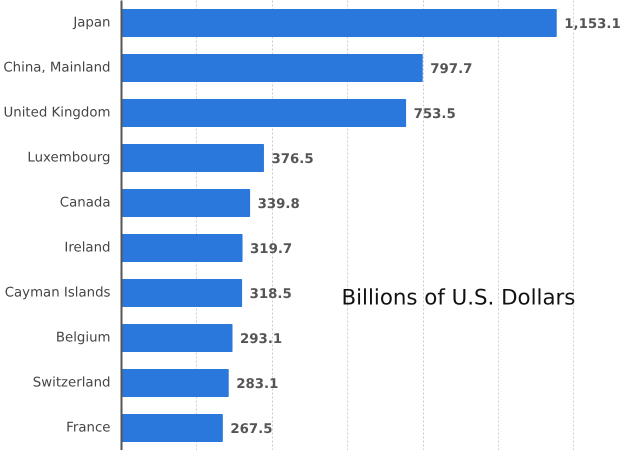  What do you see at coordinates (279, 204) in the screenshot?
I see `data-label: 339.8` at bounding box center [279, 204].